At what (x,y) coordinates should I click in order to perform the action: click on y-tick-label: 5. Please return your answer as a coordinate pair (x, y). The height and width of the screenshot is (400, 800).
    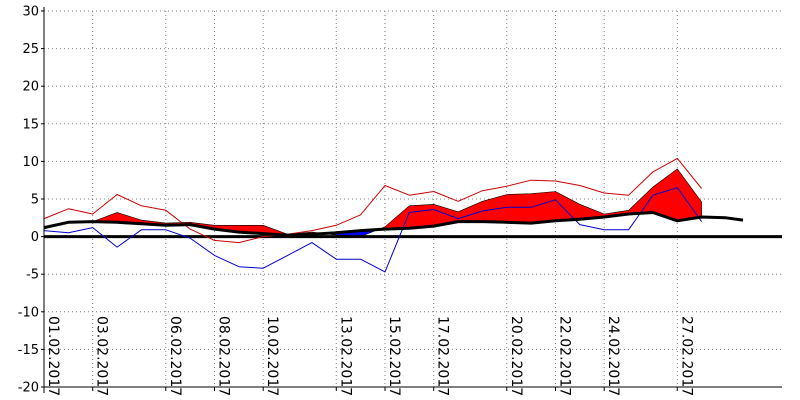
    Looking at the image, I should click on (35, 200).